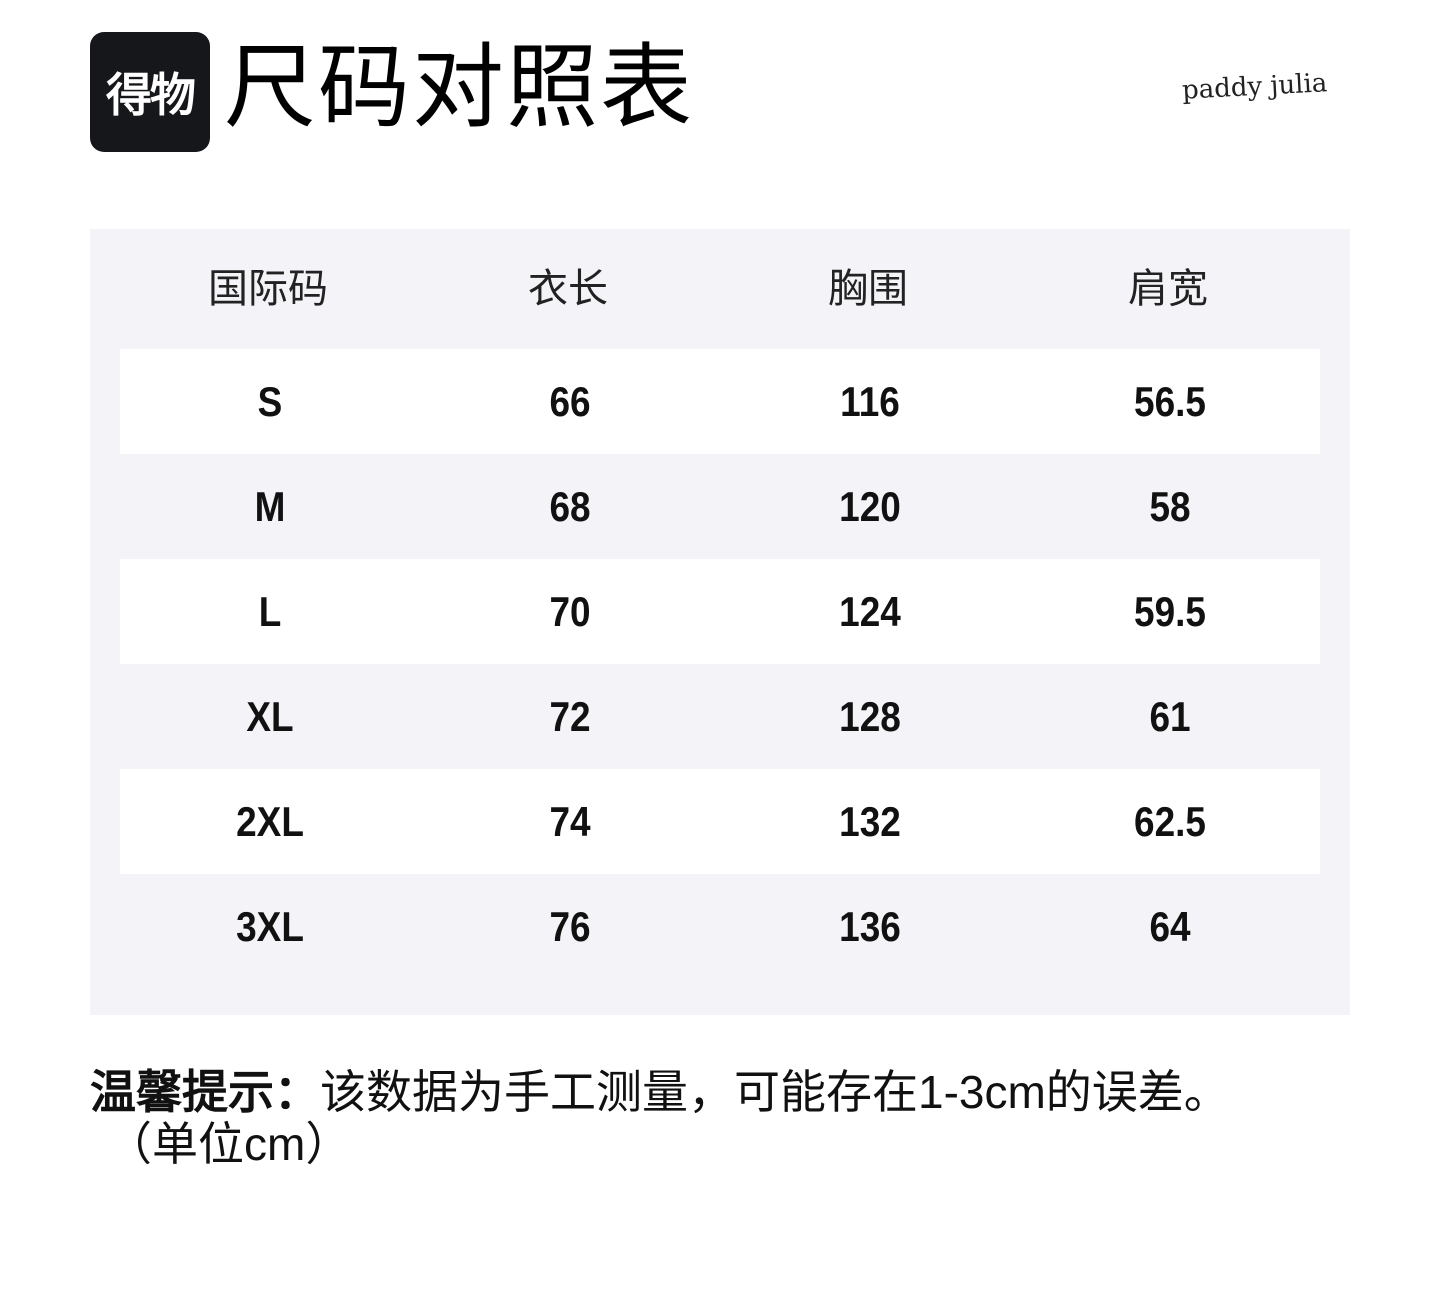 This screenshot has height=1302, width=1443. I want to click on brand-name: paddy julia, so click(1255, 87).